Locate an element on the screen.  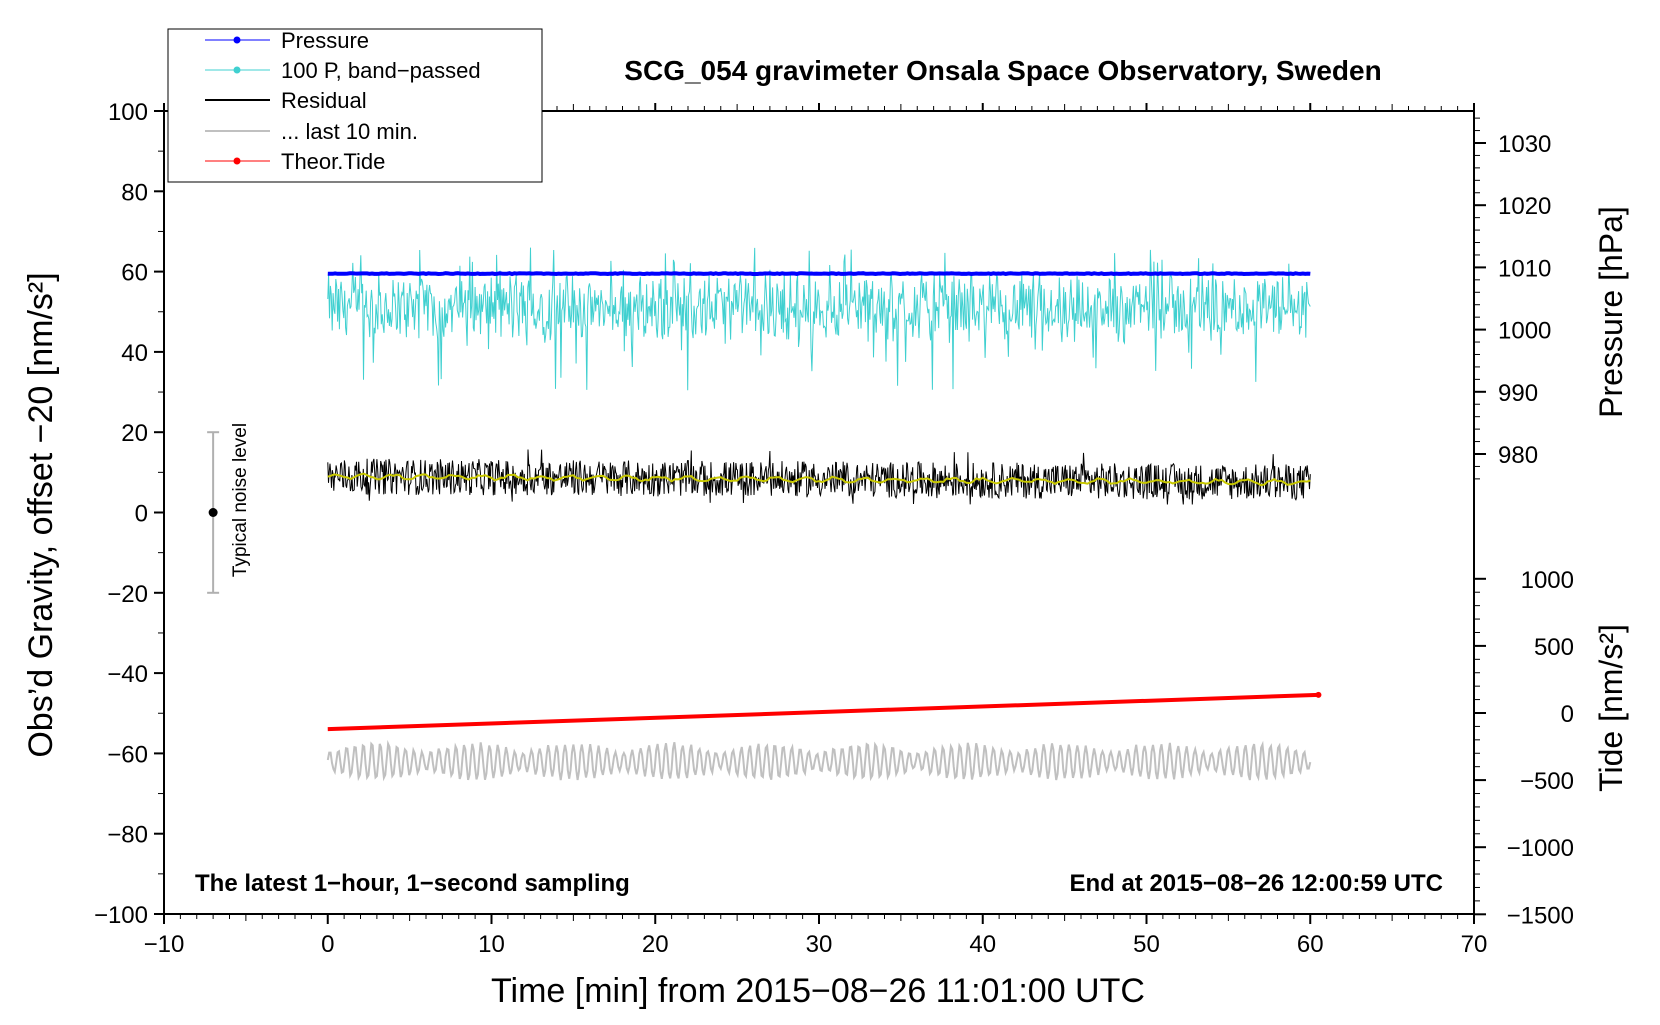
series-residual-smoothed-line is located at coordinates (819, 479).